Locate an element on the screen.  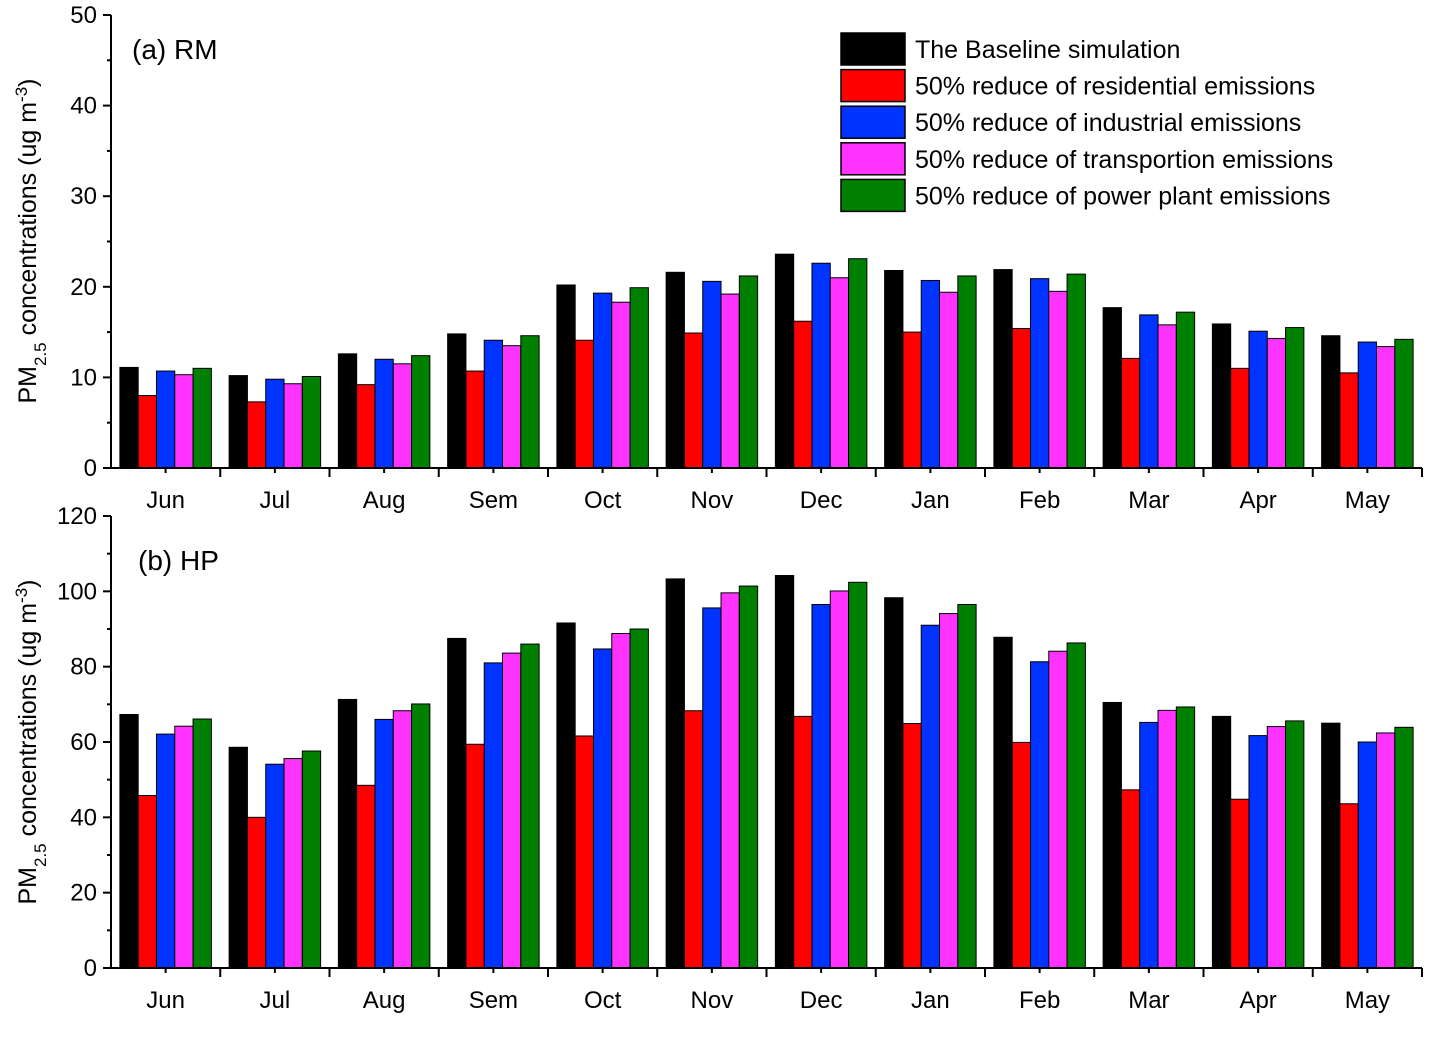
x-tick-label: Oct is located at coordinates (603, 500).